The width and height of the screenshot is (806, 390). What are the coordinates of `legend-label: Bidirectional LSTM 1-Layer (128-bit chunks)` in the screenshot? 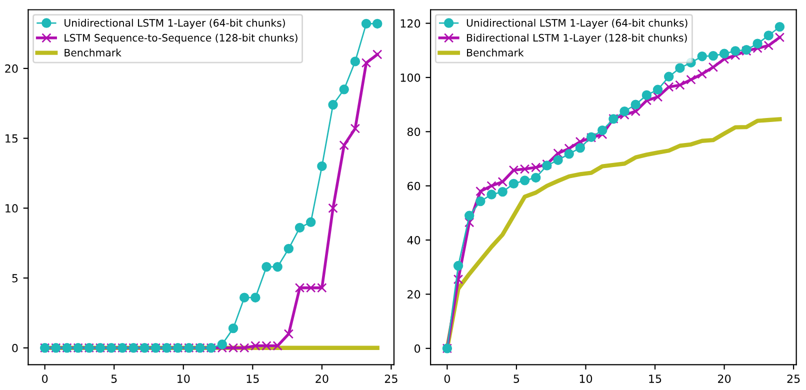 It's located at (577, 39).